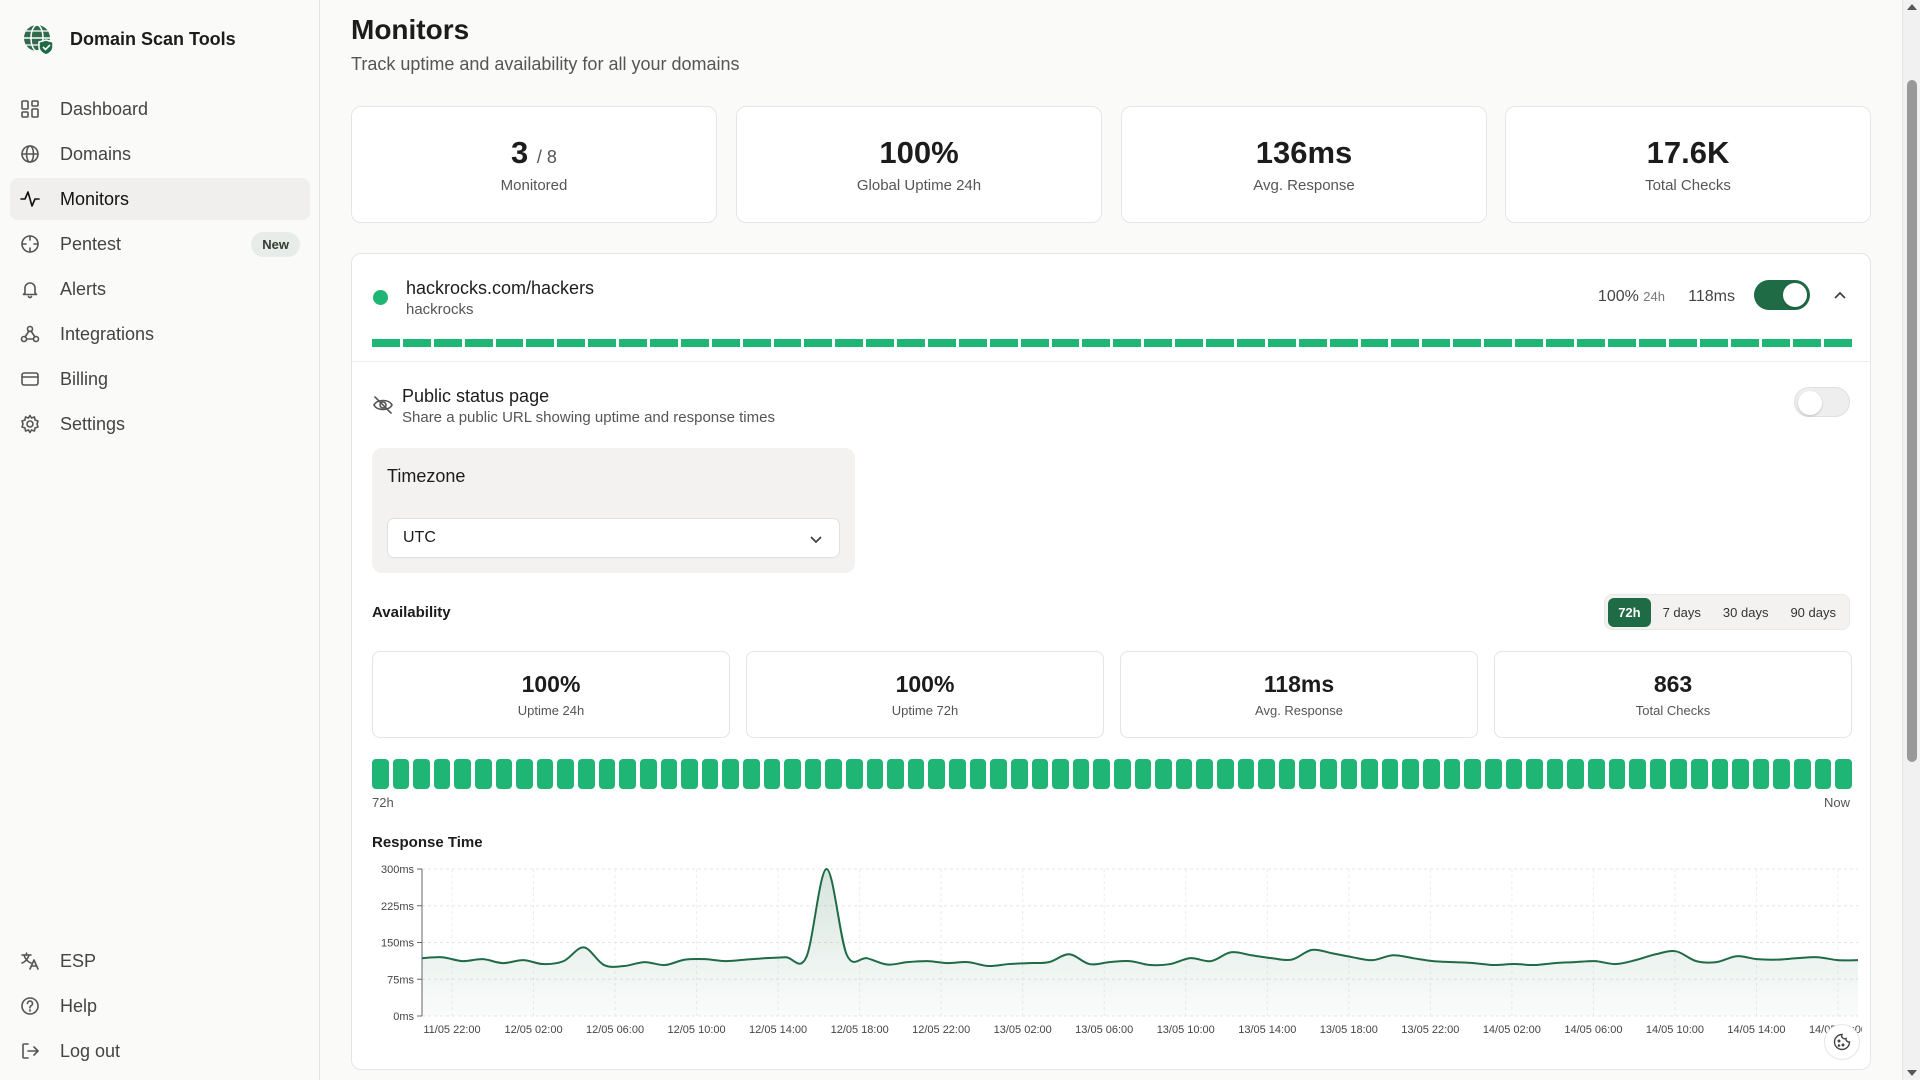 This screenshot has width=1920, height=1080. I want to click on sidebar-item-language: ESP, so click(160, 961).